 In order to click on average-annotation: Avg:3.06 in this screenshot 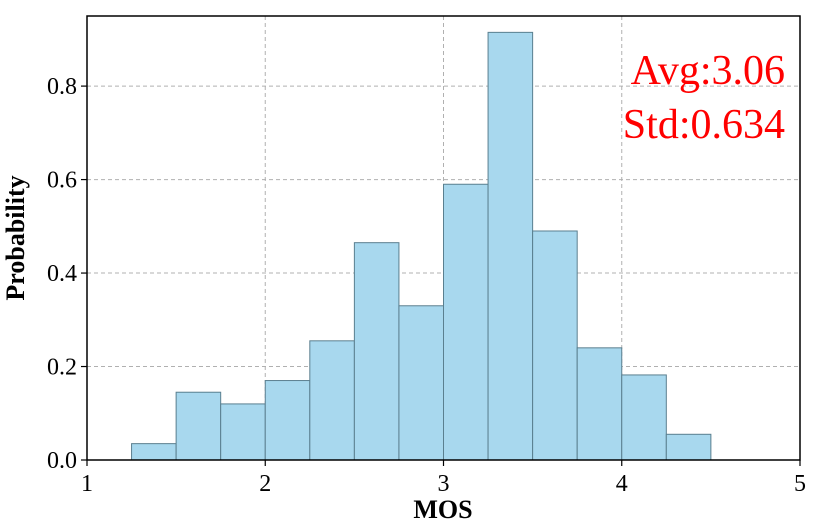, I will do `click(708, 71)`.